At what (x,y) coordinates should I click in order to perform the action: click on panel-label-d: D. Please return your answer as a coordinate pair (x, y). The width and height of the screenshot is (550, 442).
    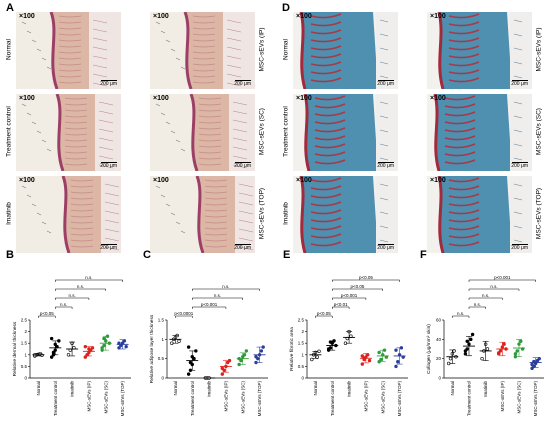
    Looking at the image, I should click on (286, 8).